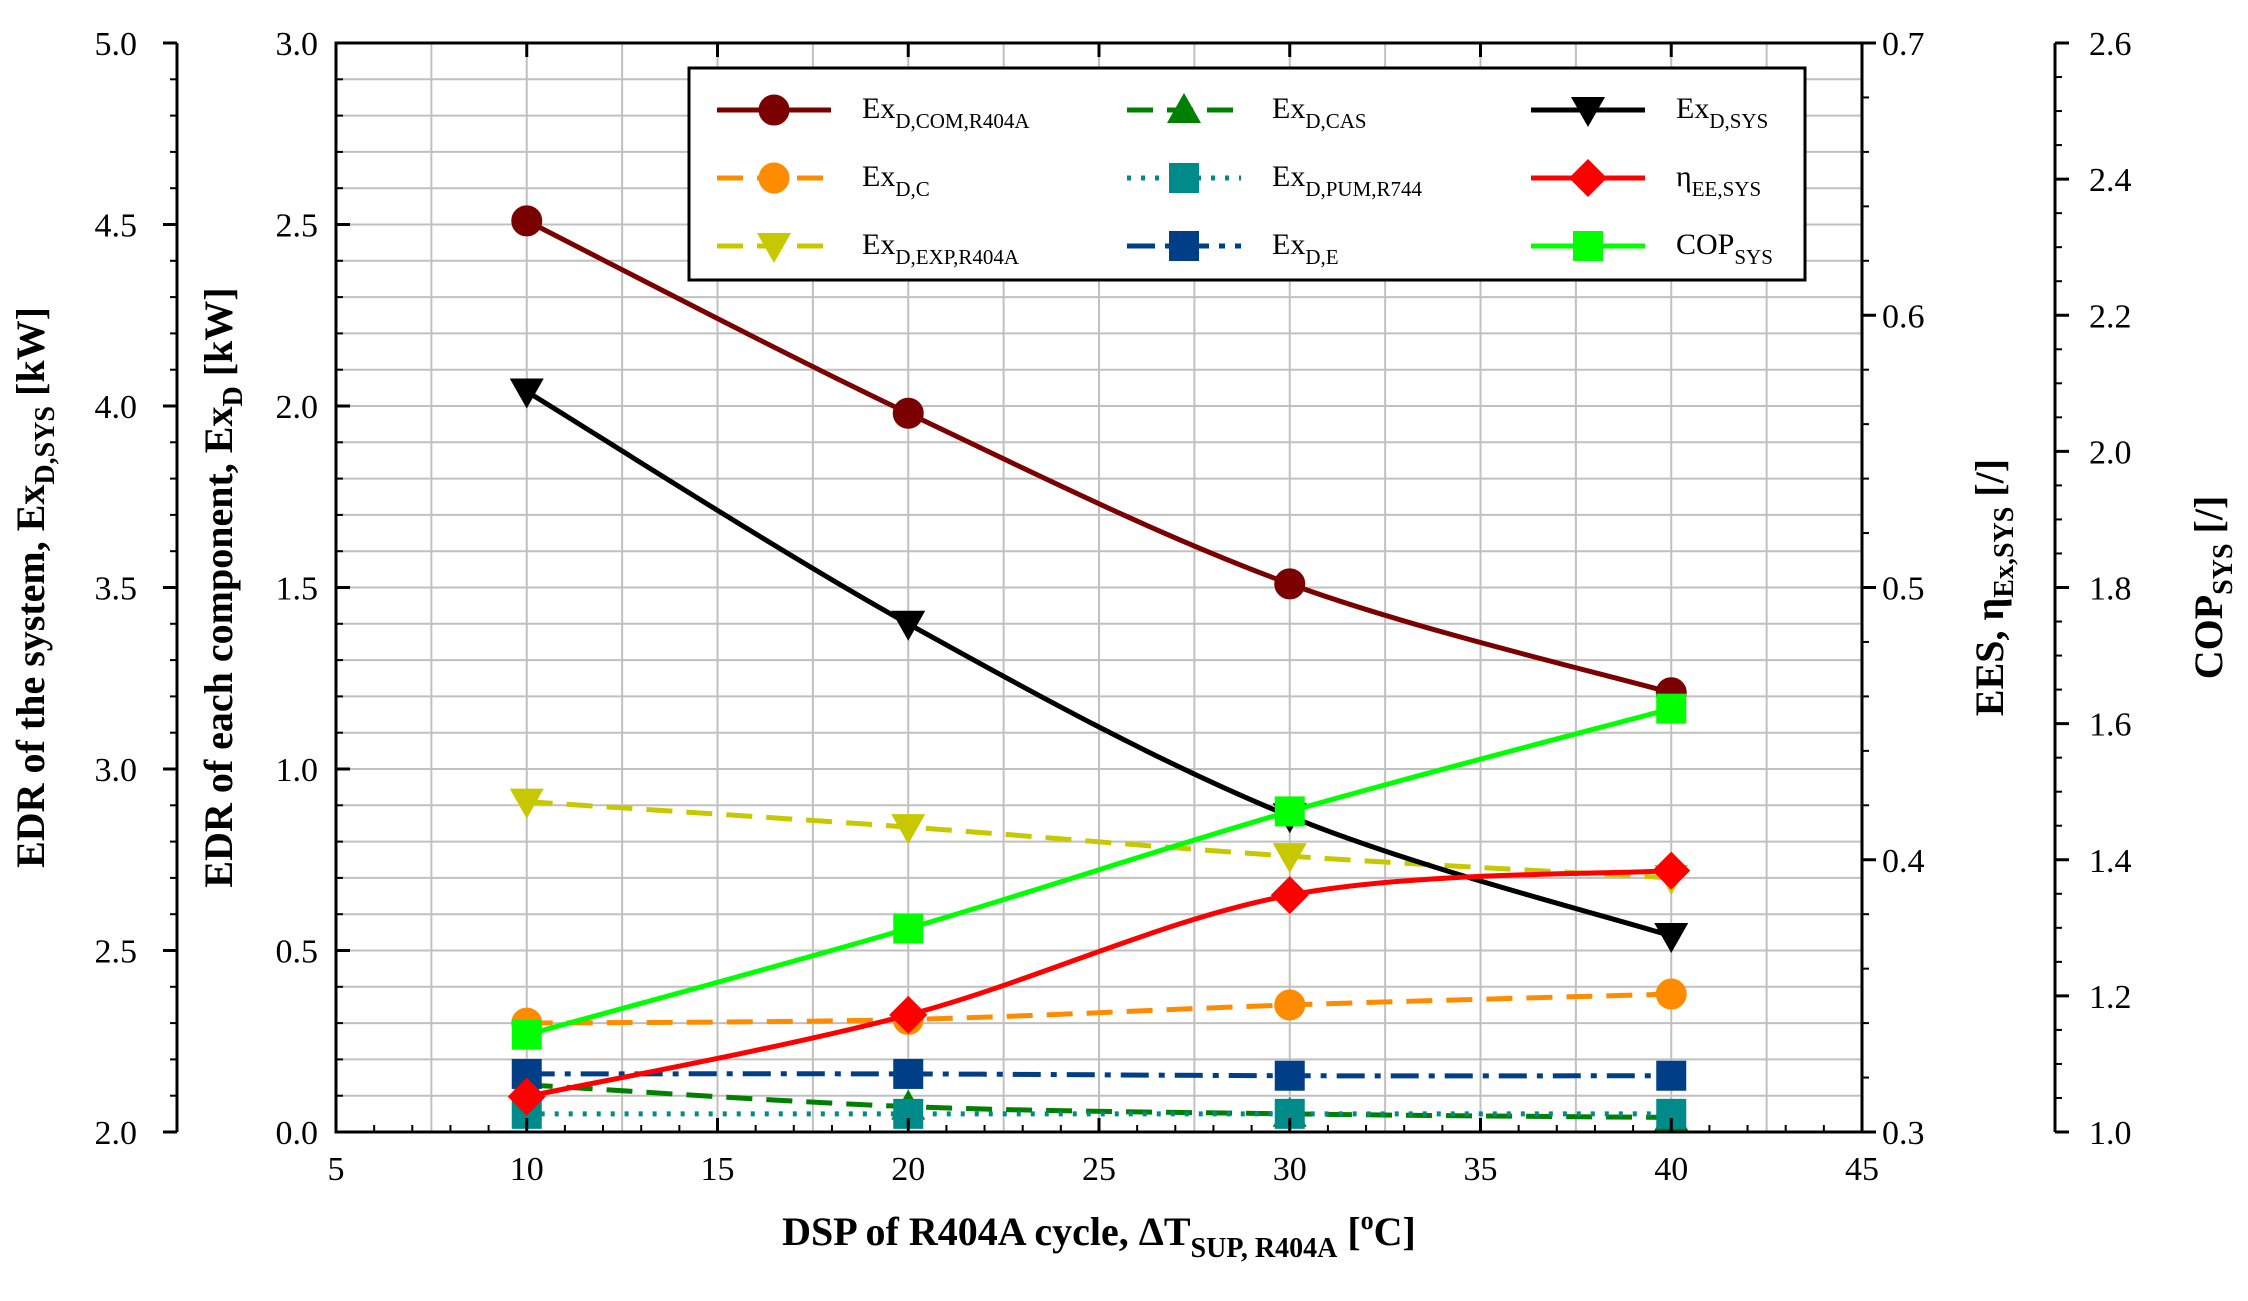 The height and width of the screenshot is (1301, 2248). What do you see at coordinates (1305, 248) in the screenshot?
I see `legend-label-ex-d-e: ExD,E` at bounding box center [1305, 248].